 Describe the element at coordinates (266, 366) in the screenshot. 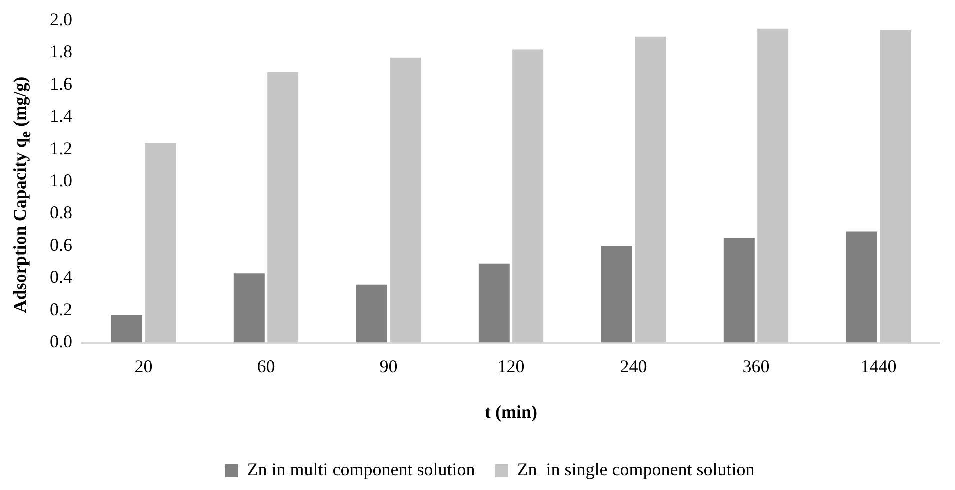

I see `x-tick-label: 60` at that location.